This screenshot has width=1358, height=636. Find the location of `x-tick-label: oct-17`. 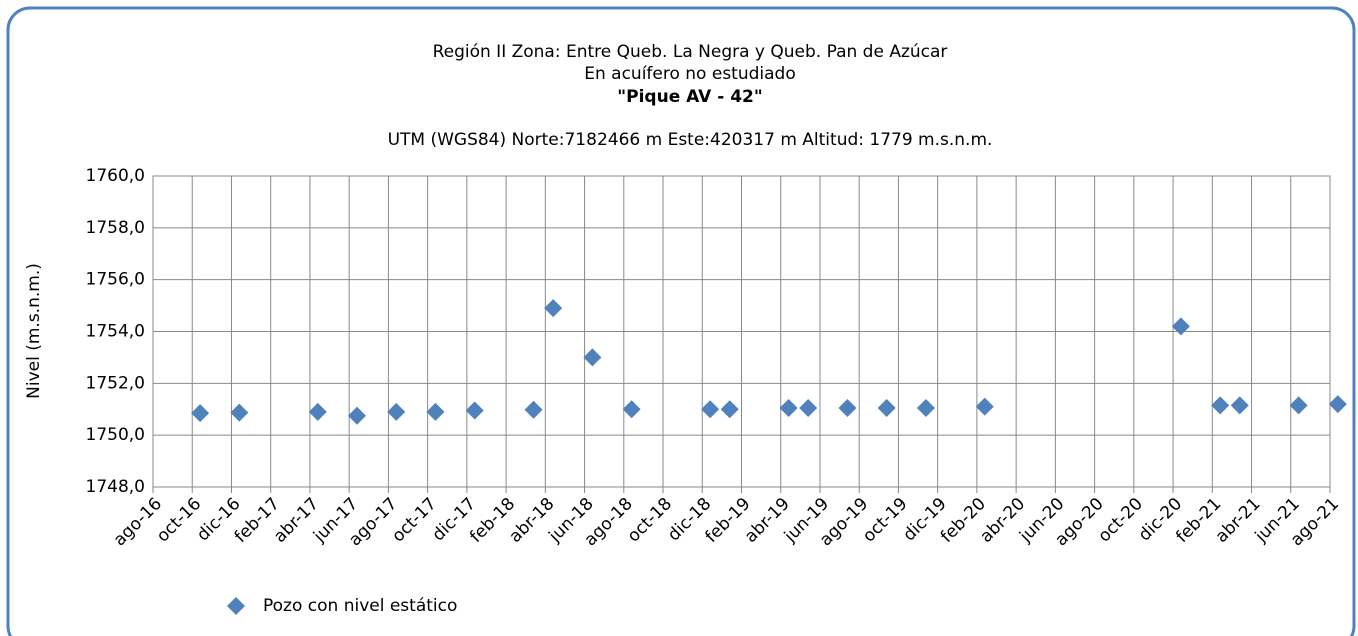

x-tick-label: oct-17 is located at coordinates (414, 520).